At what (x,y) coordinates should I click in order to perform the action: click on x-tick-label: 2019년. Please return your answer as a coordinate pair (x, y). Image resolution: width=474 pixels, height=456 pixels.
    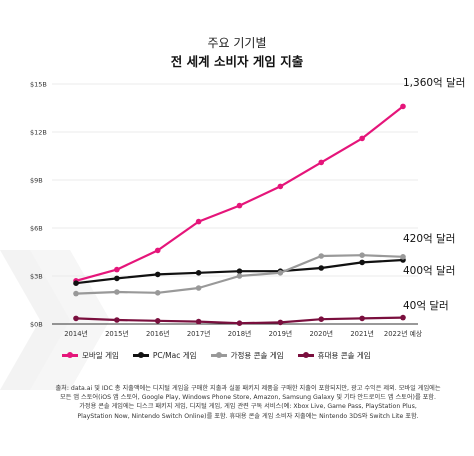
    Looking at the image, I should click on (281, 333).